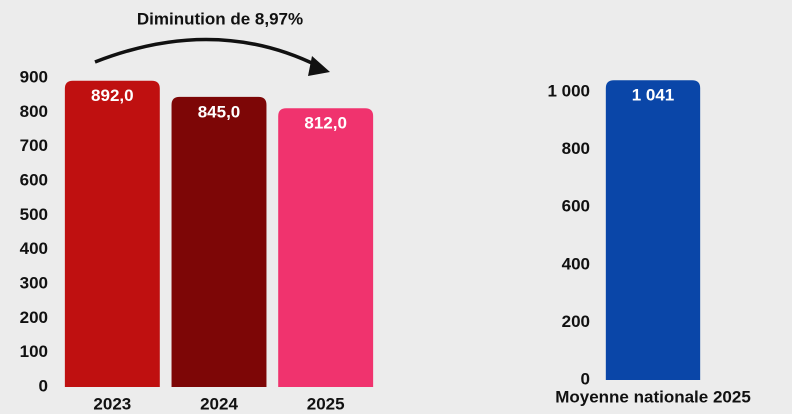 The image size is (792, 414). What do you see at coordinates (220, 18) in the screenshot?
I see `annotation: Diminution de 8,97%` at bounding box center [220, 18].